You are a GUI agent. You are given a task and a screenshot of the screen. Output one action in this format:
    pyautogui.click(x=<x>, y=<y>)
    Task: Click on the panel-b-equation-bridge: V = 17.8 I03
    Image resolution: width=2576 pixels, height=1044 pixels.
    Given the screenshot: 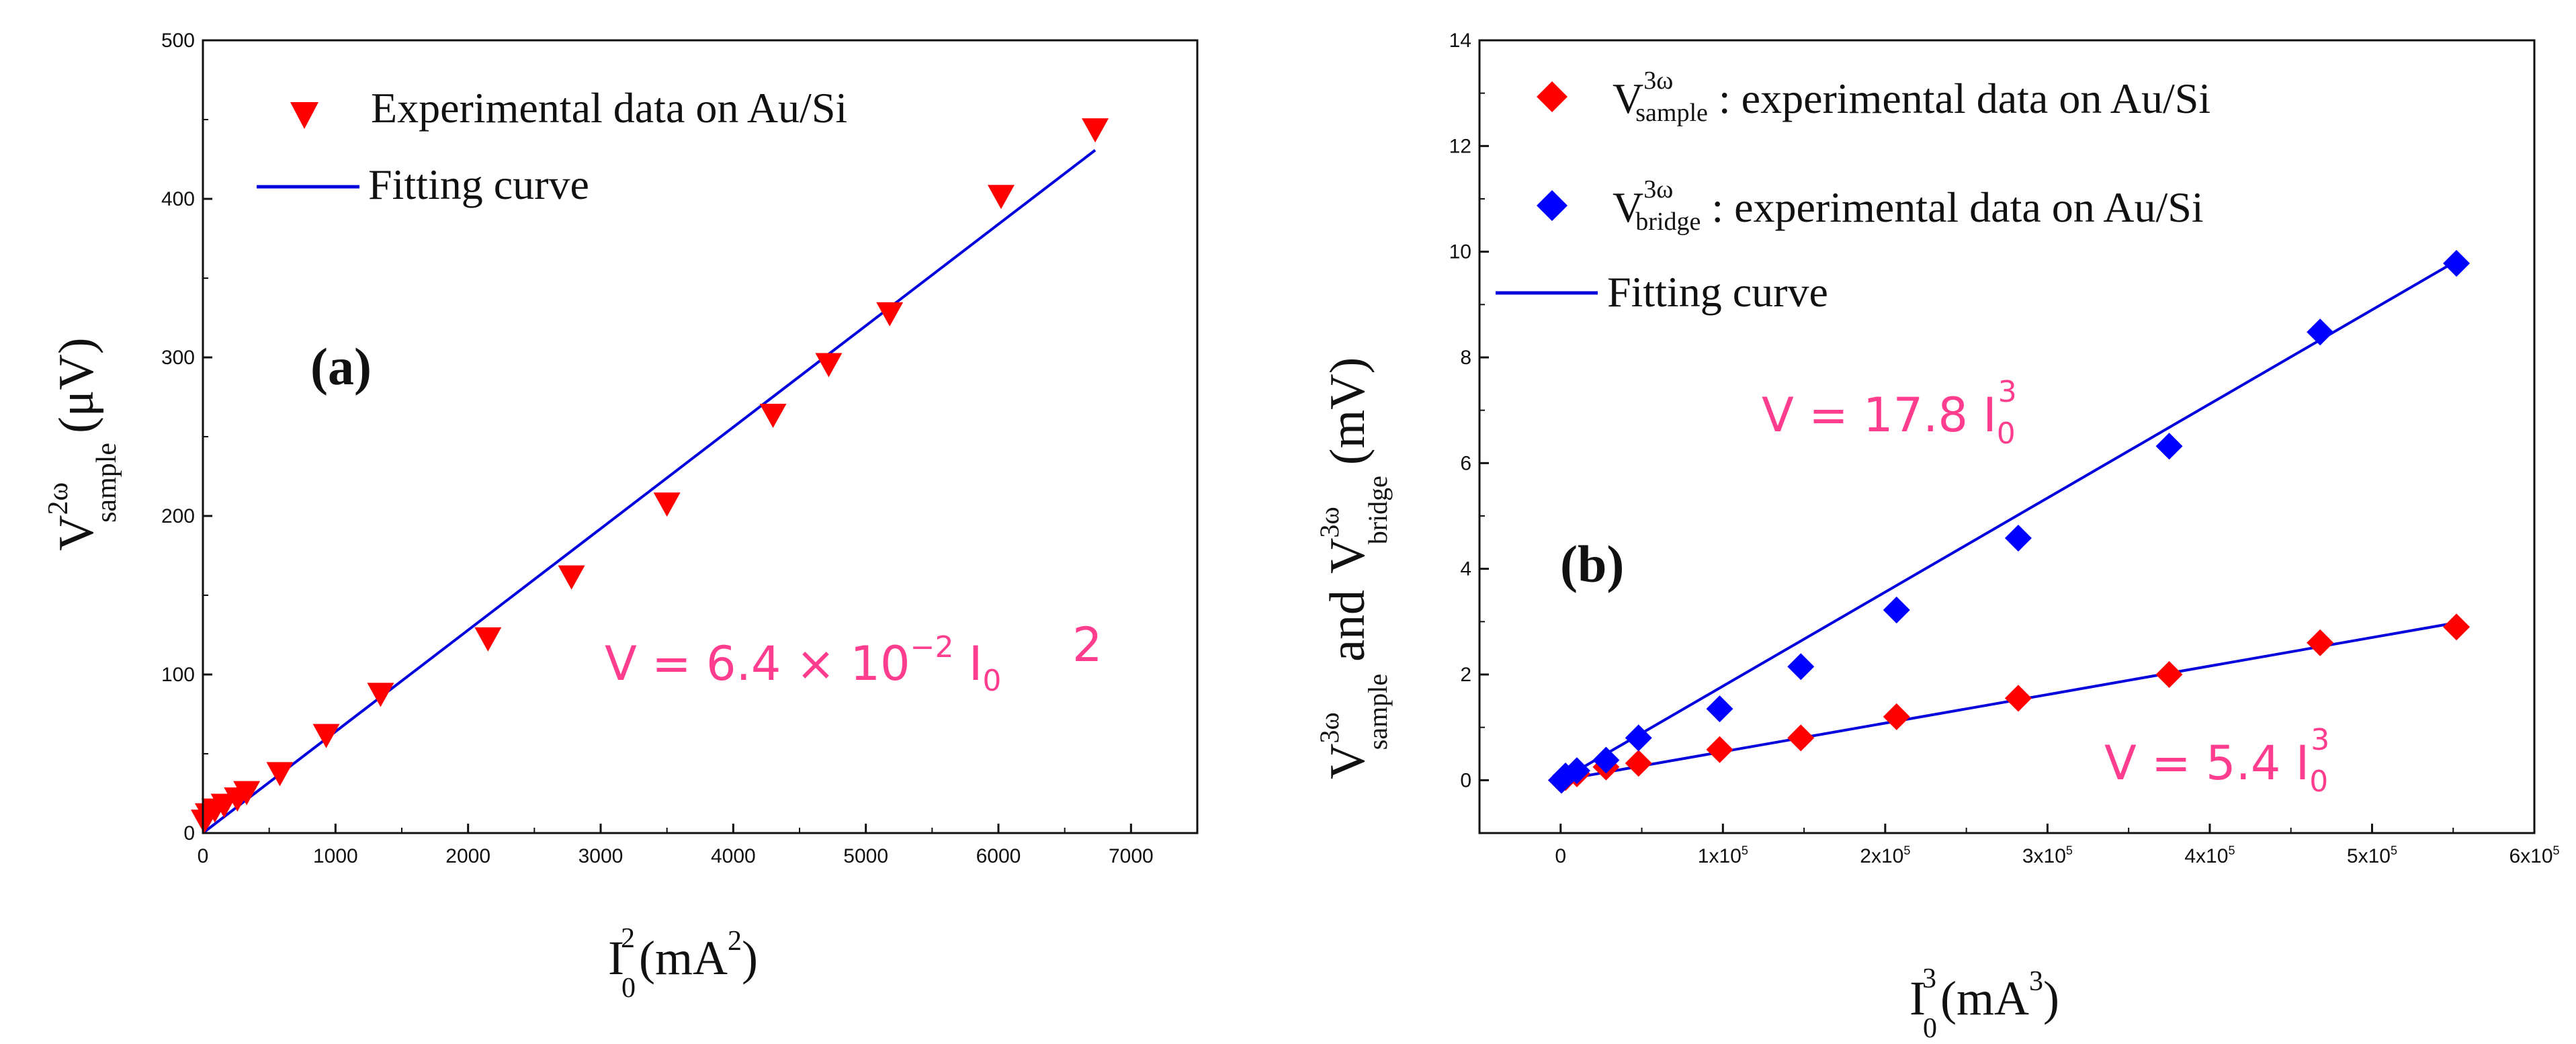 What is the action you would take?
    pyautogui.click(x=1889, y=413)
    